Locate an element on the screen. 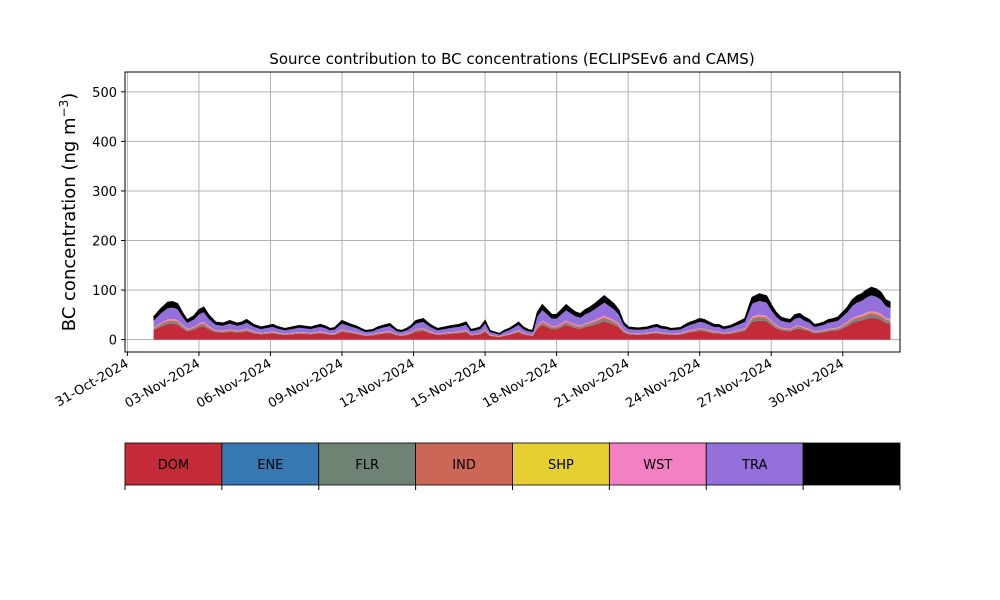 This screenshot has width=1000, height=600. legend-label-tra: TRA is located at coordinates (754, 465).